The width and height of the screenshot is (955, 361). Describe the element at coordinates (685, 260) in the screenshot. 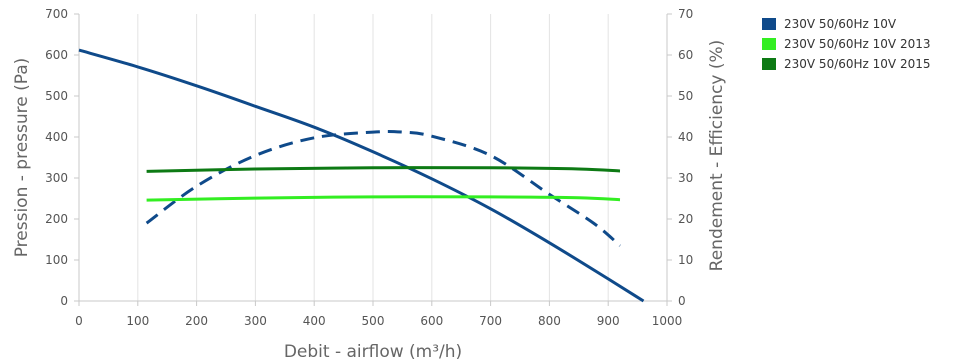

I see `y-right-tick-label: 10` at that location.